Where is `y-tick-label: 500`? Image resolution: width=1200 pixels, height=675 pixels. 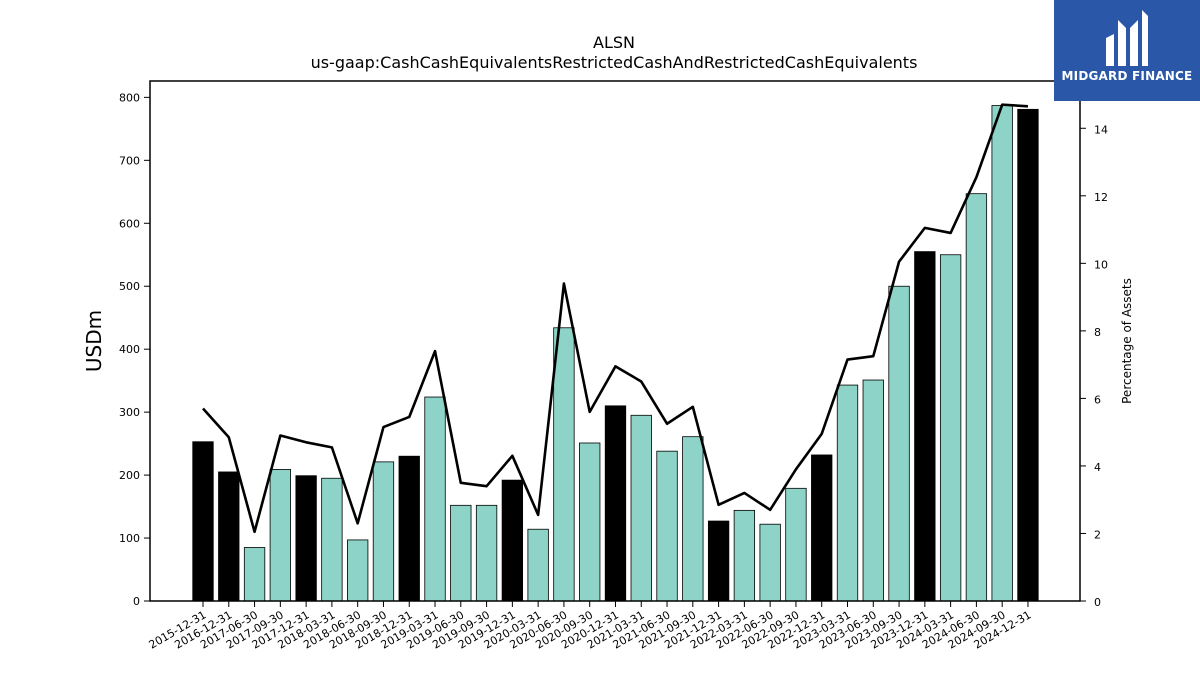
y-tick-label: 500 is located at coordinates (129, 286).